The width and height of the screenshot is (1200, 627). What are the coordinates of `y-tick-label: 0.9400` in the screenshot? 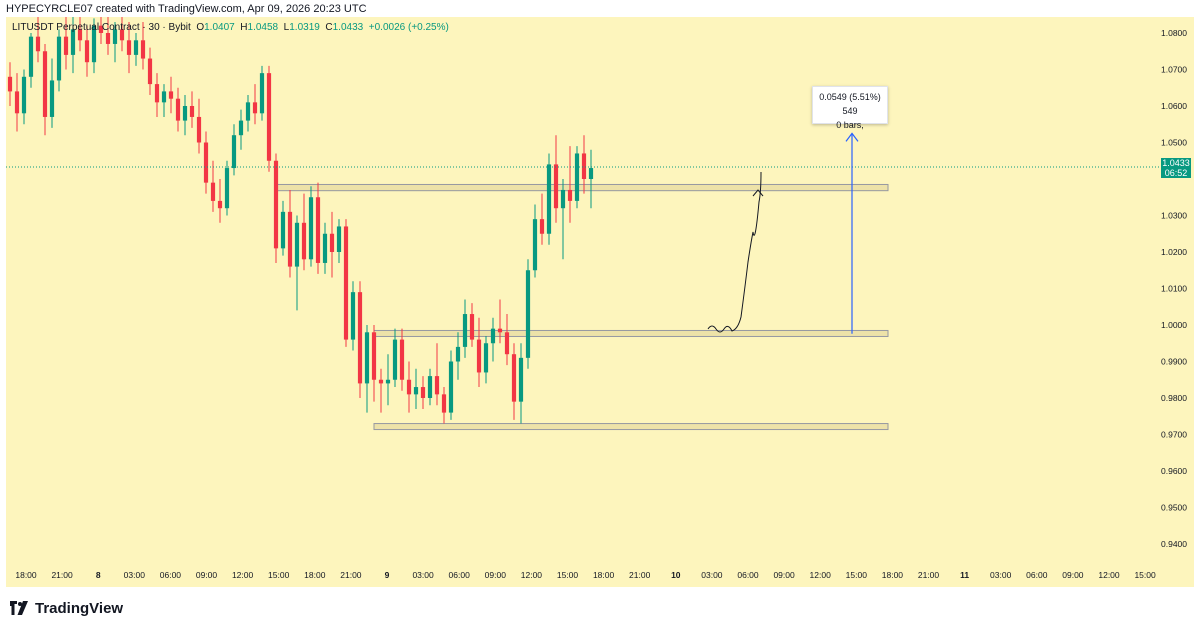 It's located at (1174, 544).